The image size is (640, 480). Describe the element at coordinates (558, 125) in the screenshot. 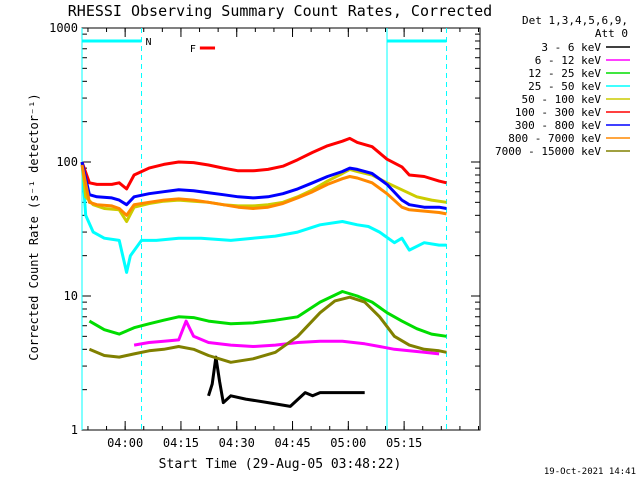

I see `legend-label: 300 - 800 keV` at that location.